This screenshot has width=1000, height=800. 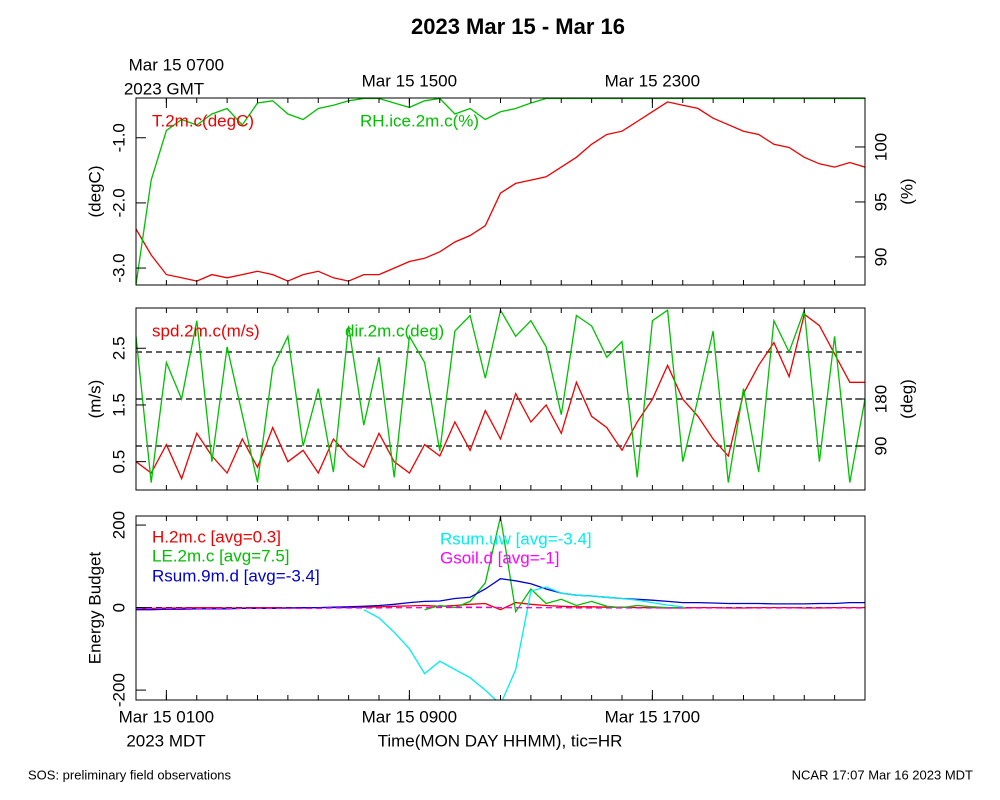 What do you see at coordinates (409, 80) in the screenshot?
I see `x2-tick-label: Mar 15 1500` at bounding box center [409, 80].